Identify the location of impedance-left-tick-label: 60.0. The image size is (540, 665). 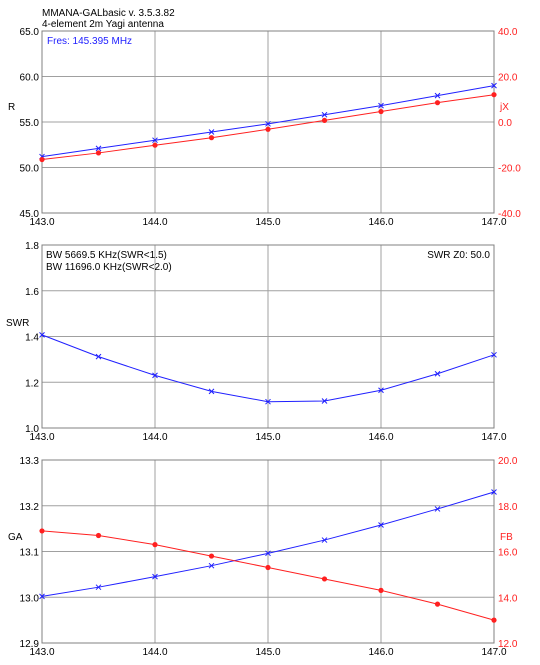
(30, 78).